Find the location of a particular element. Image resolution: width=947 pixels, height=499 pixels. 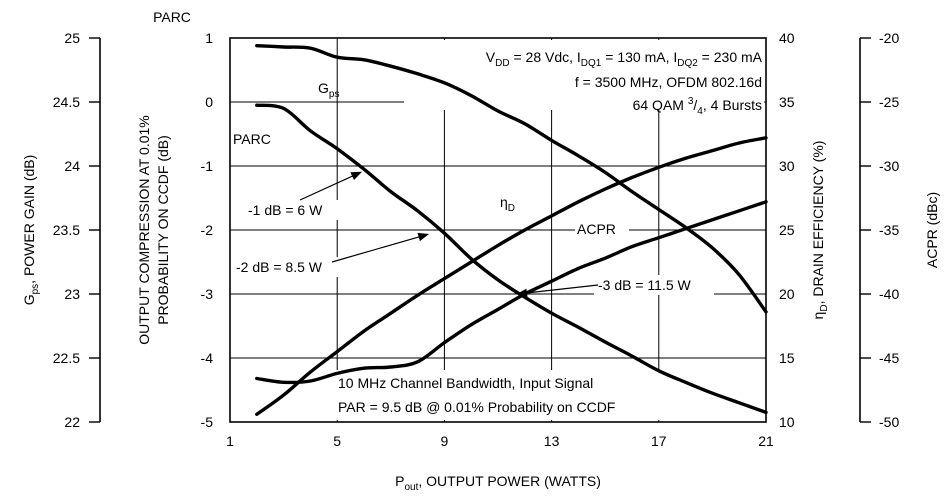

x-tick-label: 9 is located at coordinates (445, 441).